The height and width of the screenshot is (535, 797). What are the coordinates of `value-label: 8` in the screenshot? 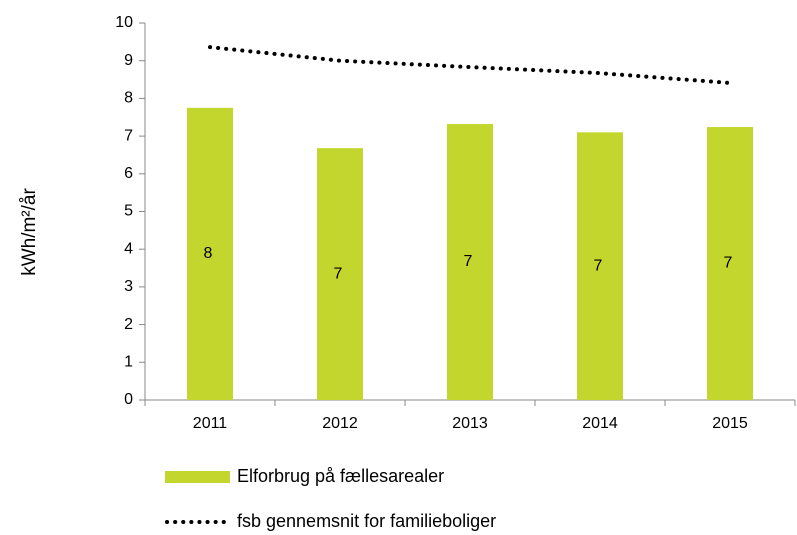 It's located at (208, 253).